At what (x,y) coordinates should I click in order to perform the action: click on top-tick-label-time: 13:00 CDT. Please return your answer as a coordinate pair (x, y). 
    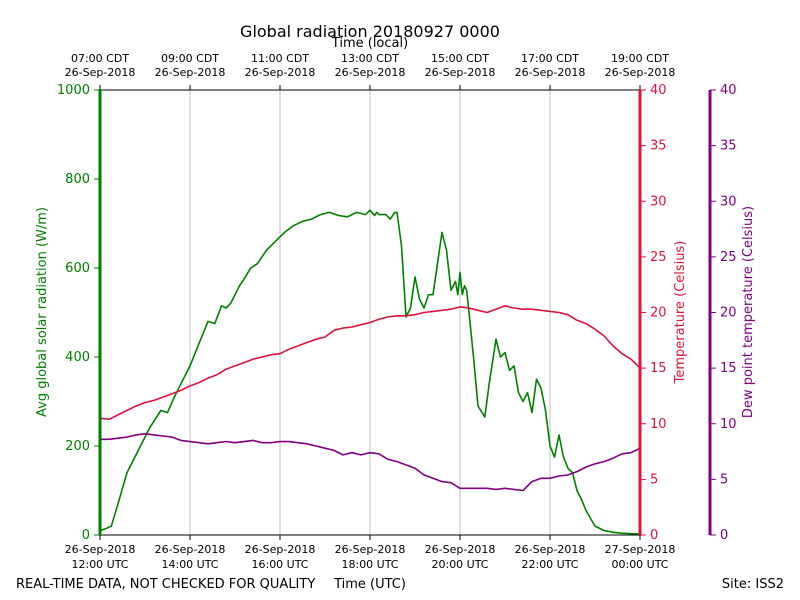
    Looking at the image, I should click on (370, 58).